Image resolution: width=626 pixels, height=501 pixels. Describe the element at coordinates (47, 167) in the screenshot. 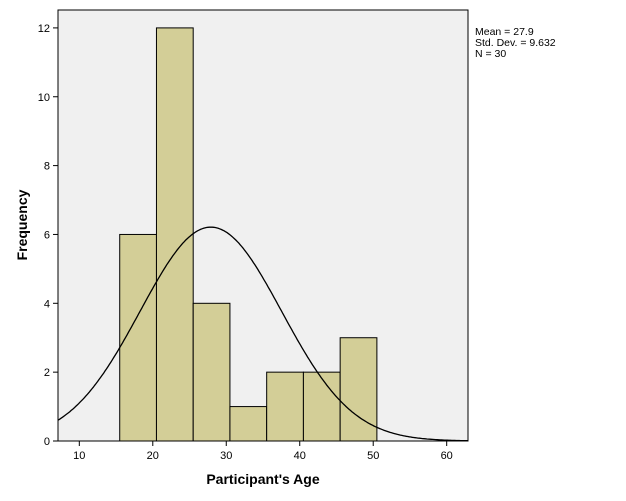

I see `y-tick-label: 8` at that location.